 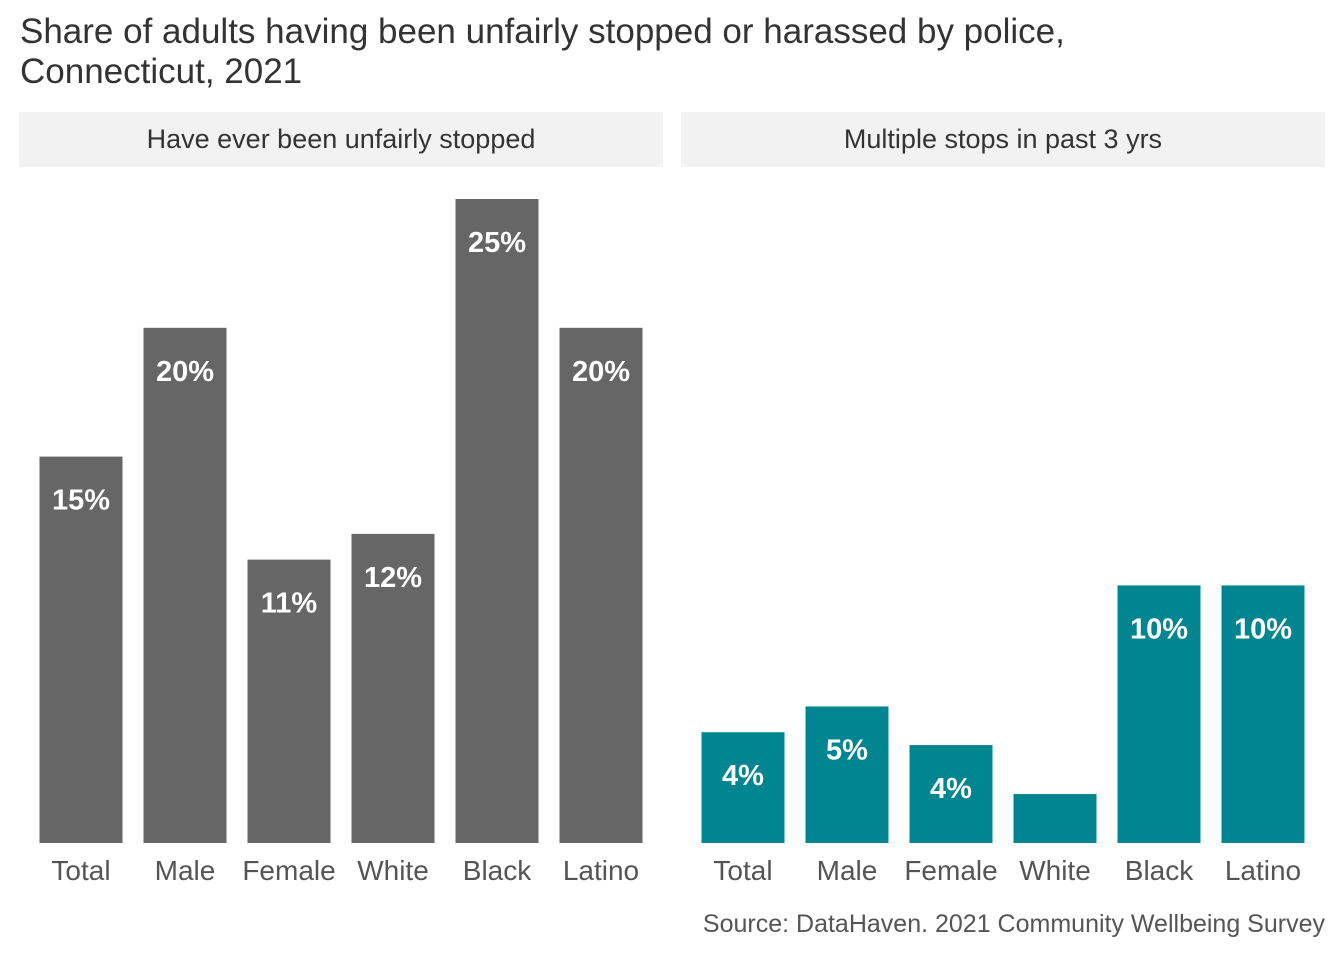 What do you see at coordinates (161, 71) in the screenshot?
I see `chart-title-line-2: Connecticut, 2021` at bounding box center [161, 71].